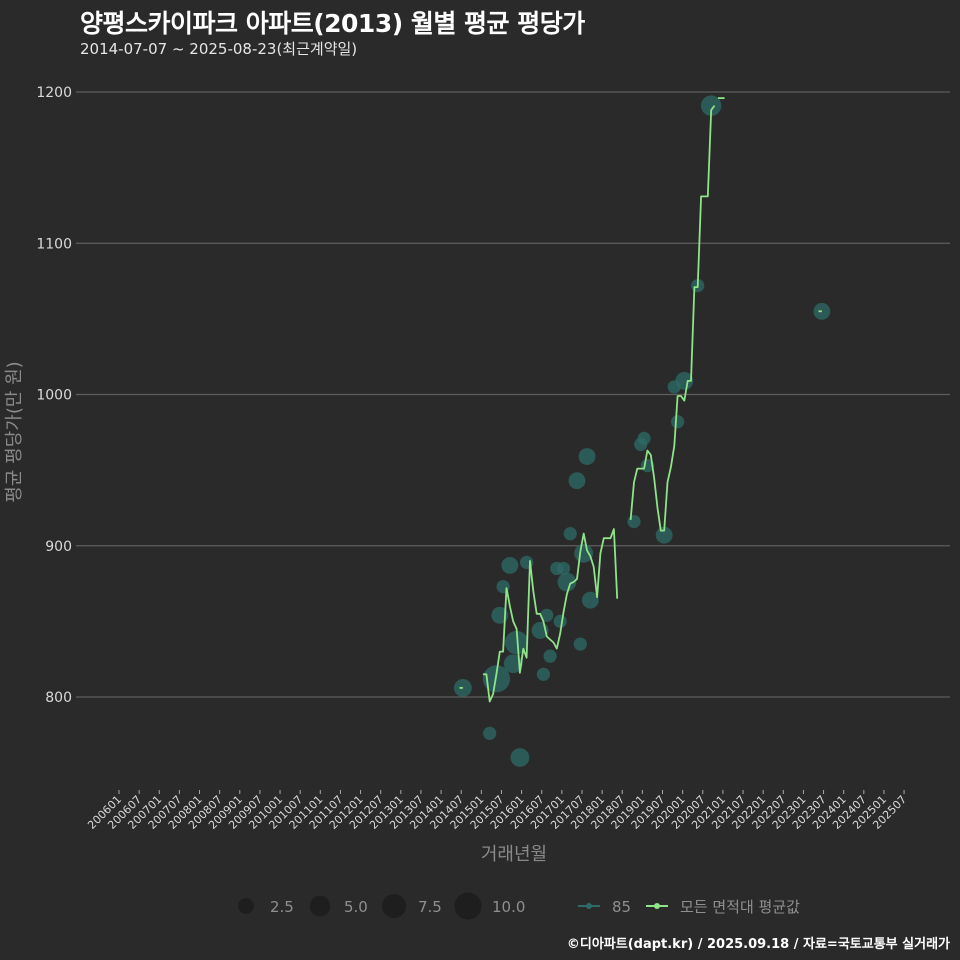  I want to click on y-tick-label: 1200, so click(54, 93).